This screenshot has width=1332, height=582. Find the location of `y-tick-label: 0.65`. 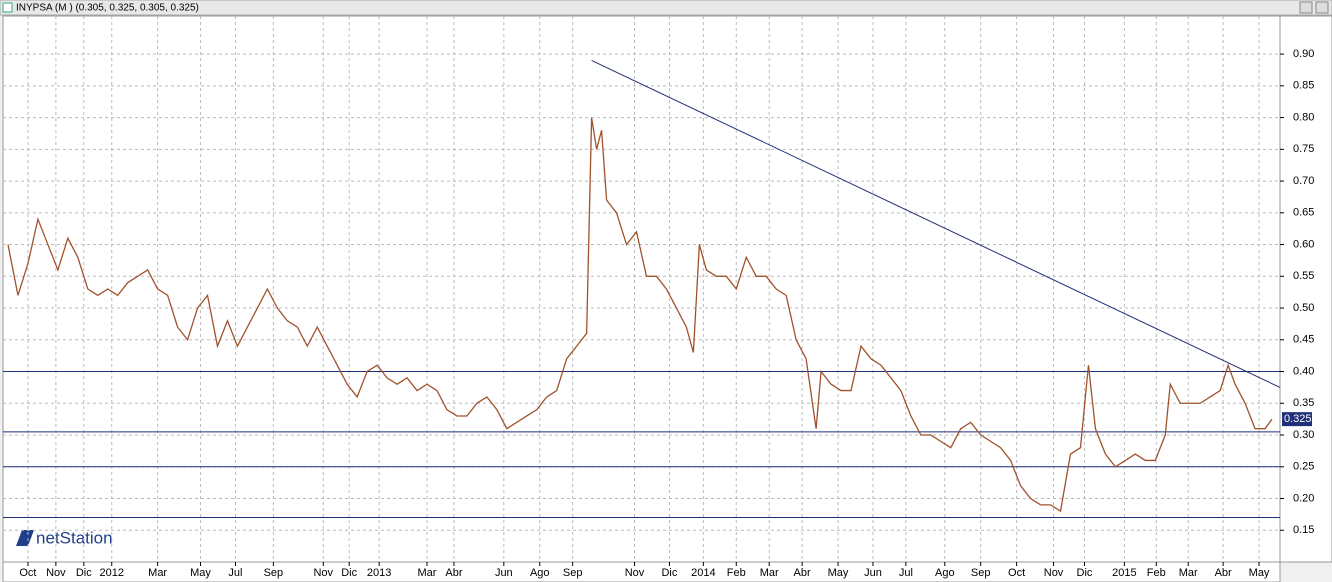

y-tick-label: 0.65 is located at coordinates (1303, 213).